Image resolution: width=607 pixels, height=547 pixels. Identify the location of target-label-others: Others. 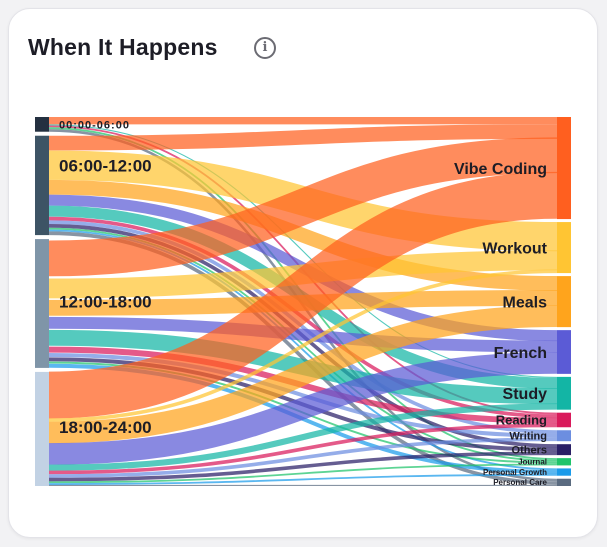
(529, 451).